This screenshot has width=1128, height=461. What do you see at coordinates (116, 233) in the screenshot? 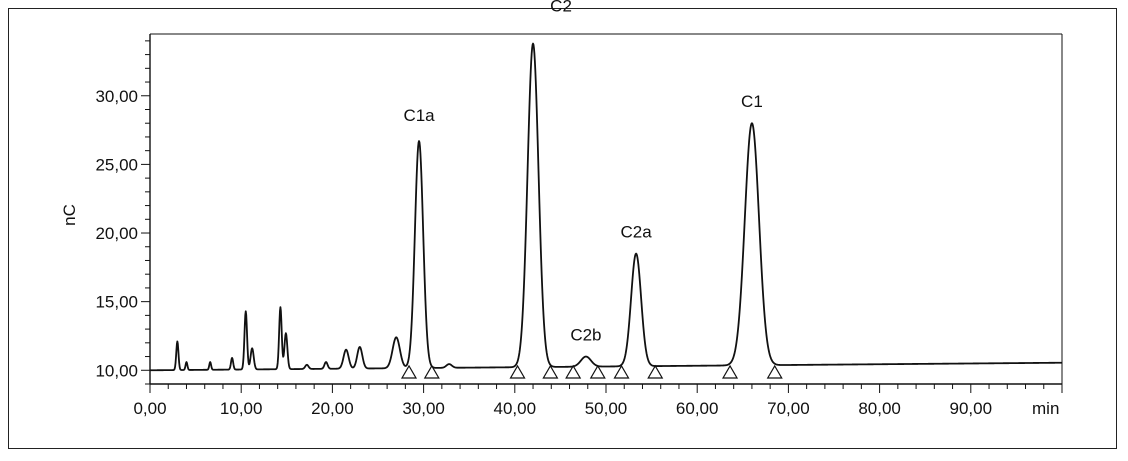
I see `y-tick-label: 20,00` at bounding box center [116, 233].